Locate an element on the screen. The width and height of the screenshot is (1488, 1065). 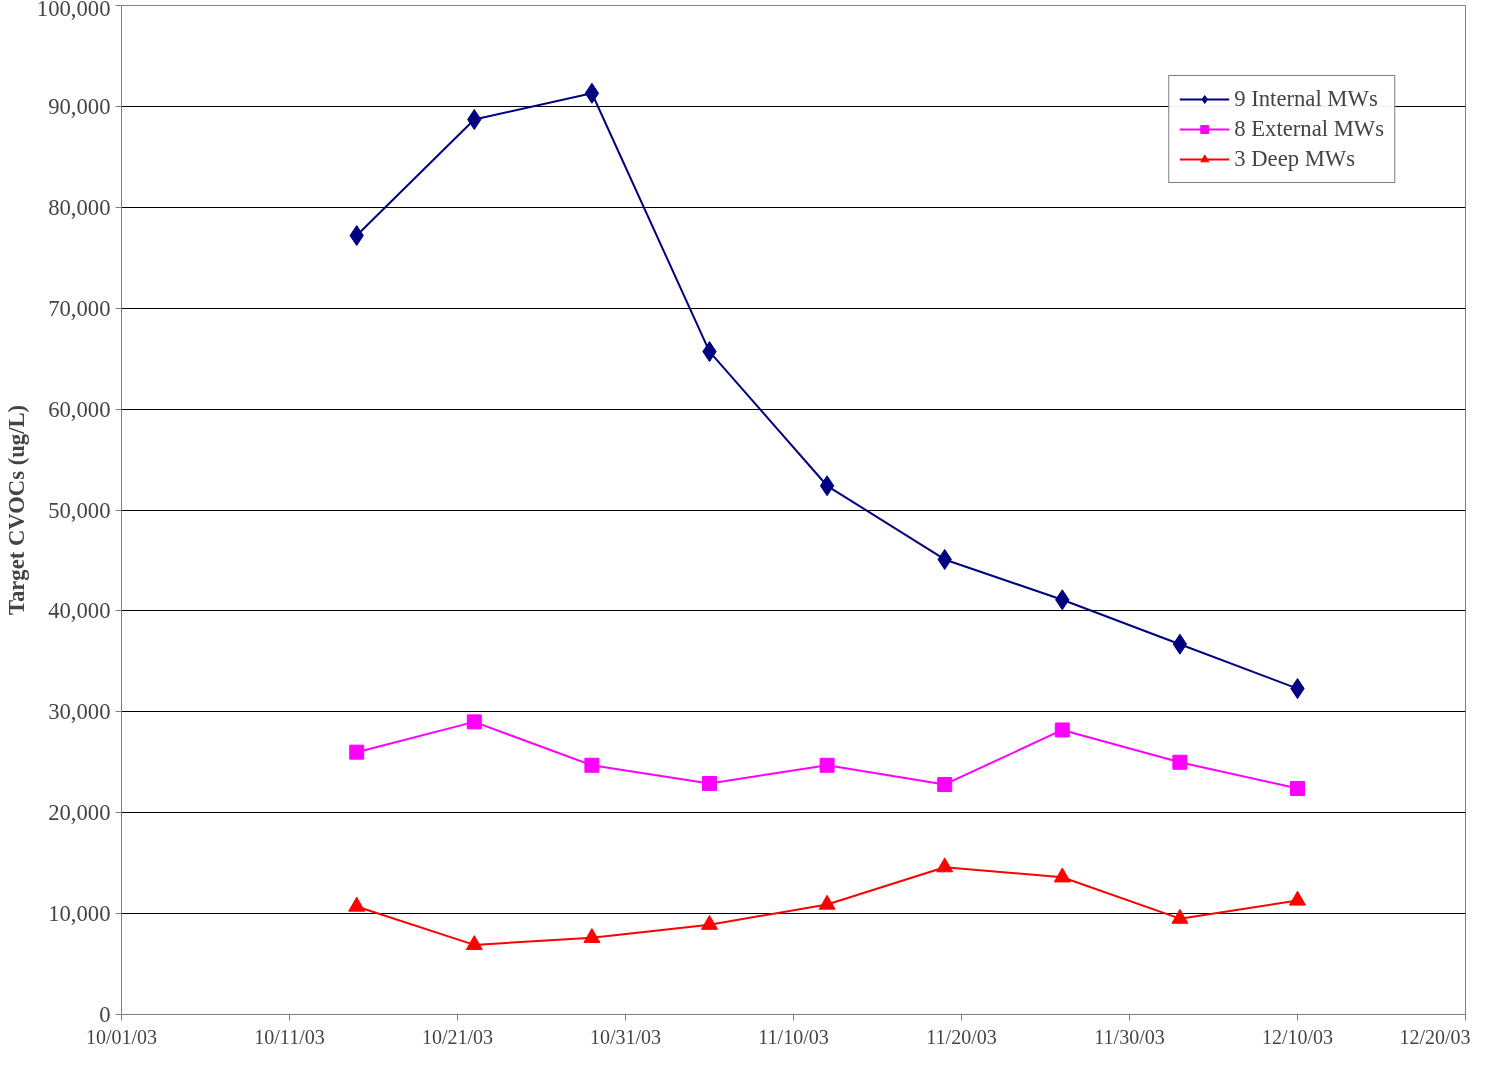
x-tick-label: 12/20/03 is located at coordinates (1435, 1036).